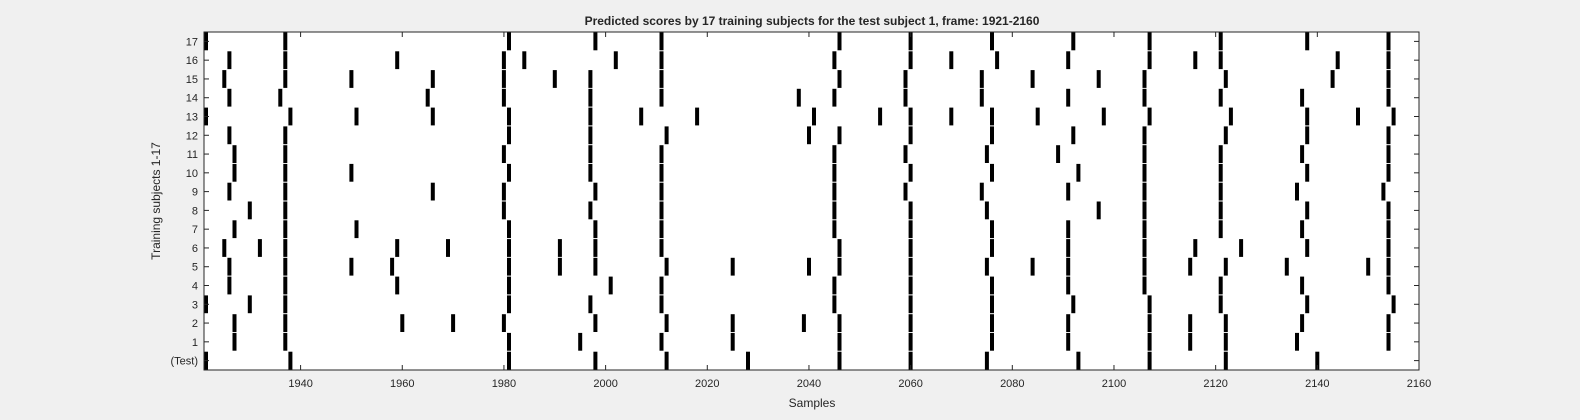 This screenshot has width=1580, height=420. I want to click on y-tick-label: (Test), so click(185, 362).